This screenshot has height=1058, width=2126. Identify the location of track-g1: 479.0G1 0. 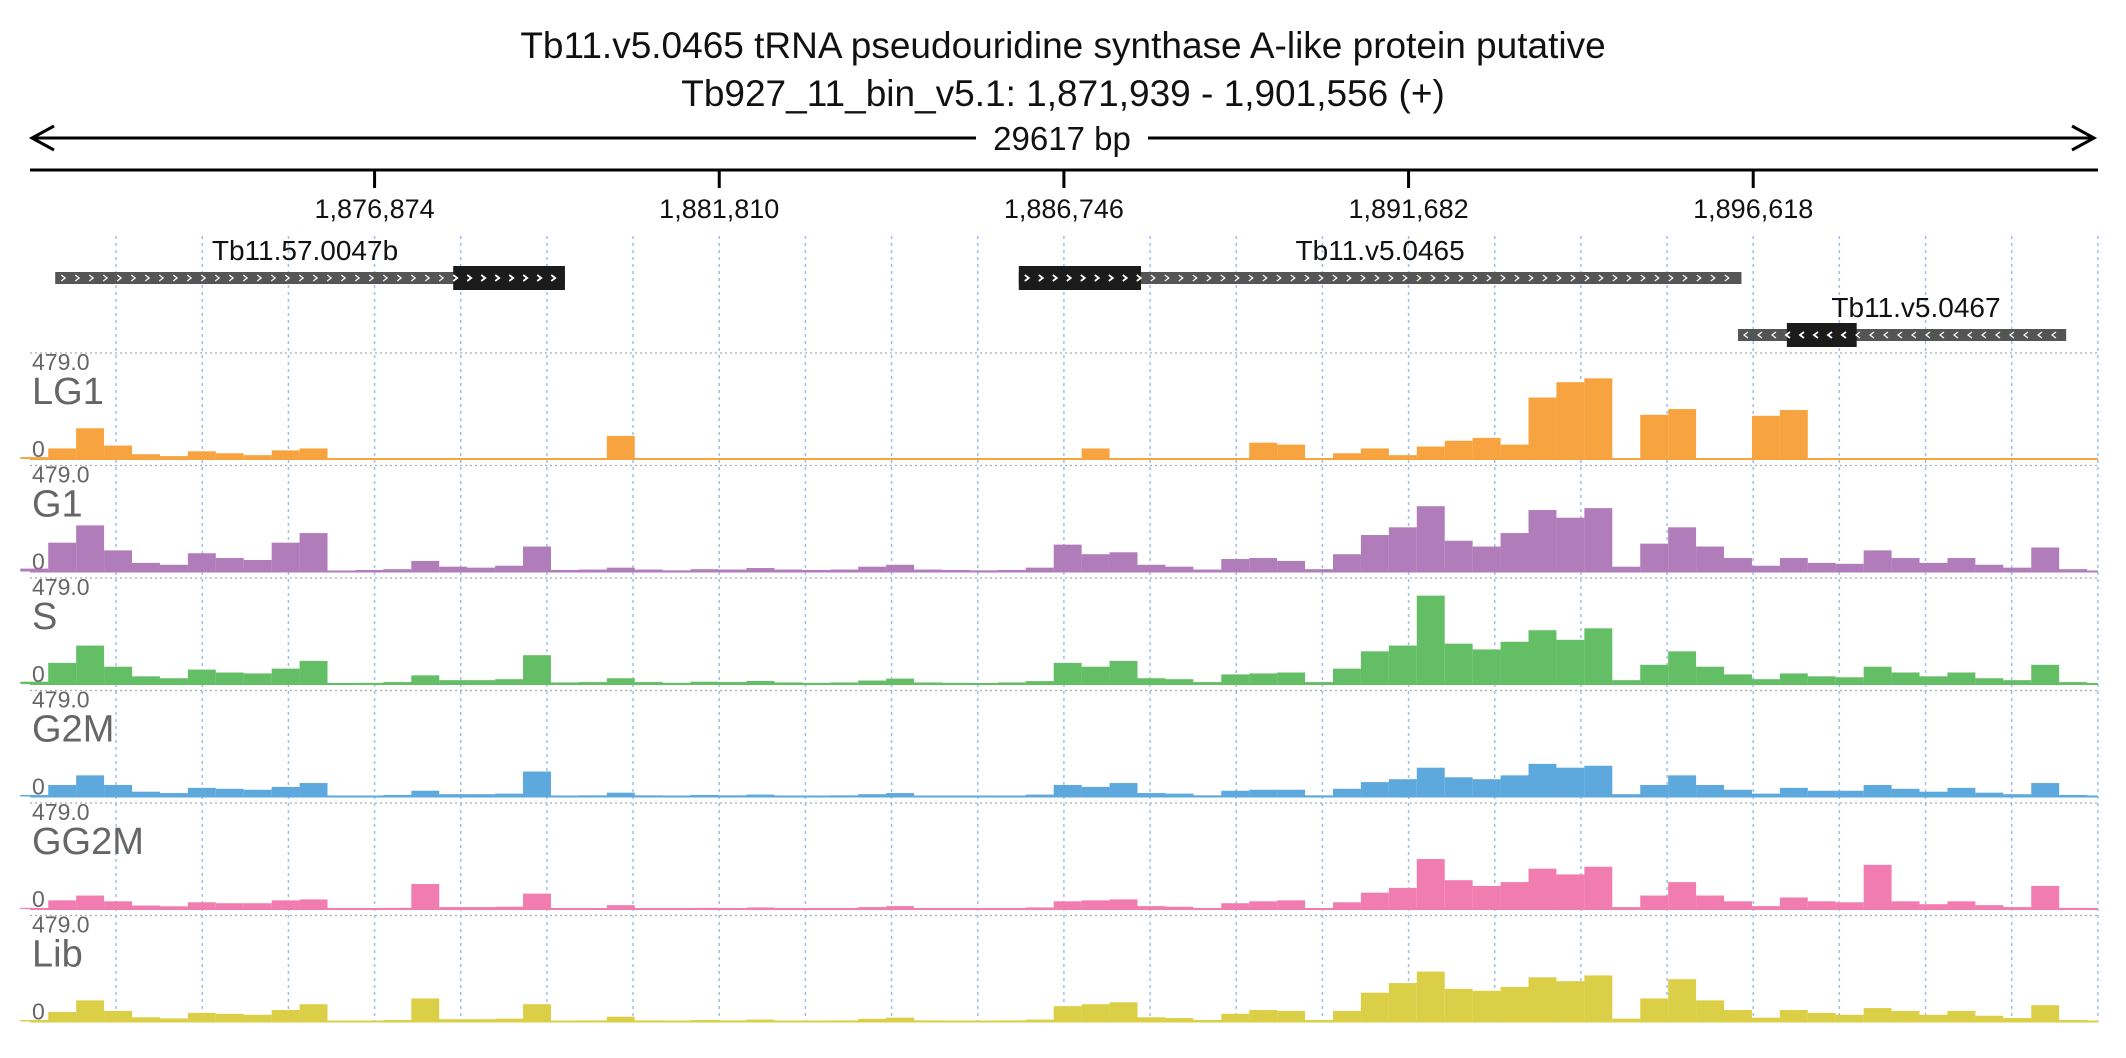
(1059, 518).